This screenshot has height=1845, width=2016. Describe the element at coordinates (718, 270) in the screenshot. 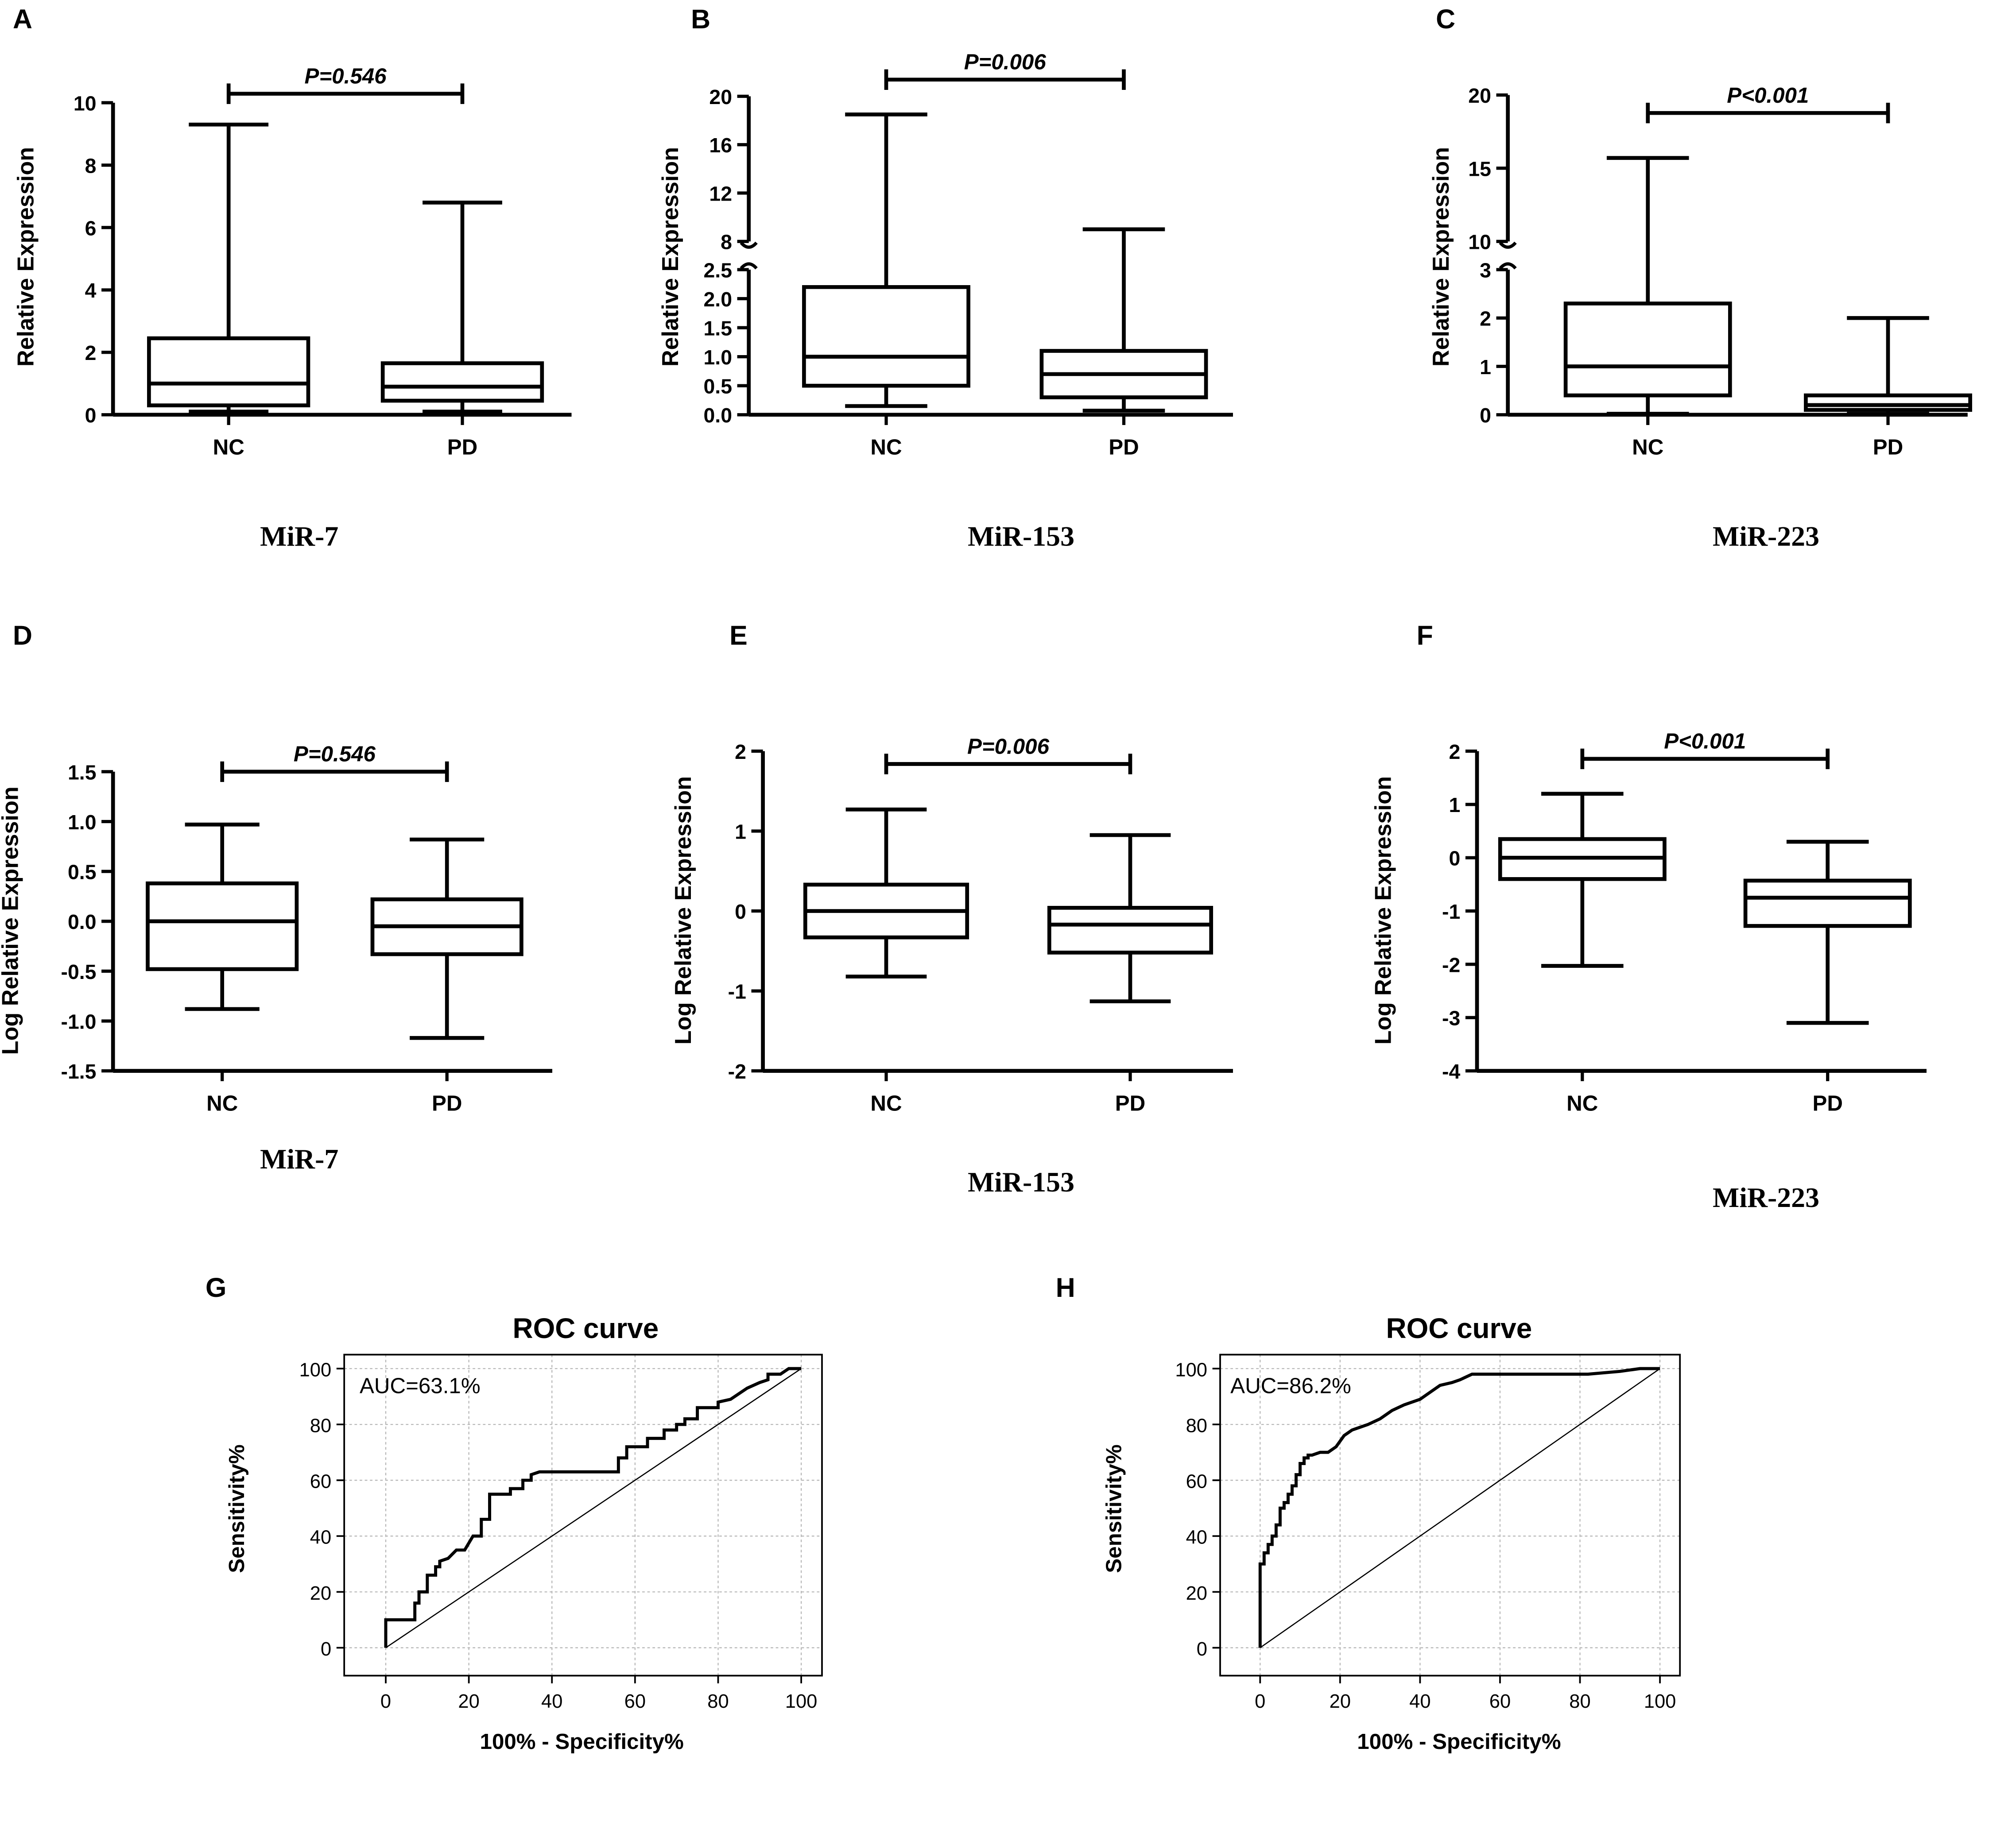

I see `y-tick-label: 2.5` at that location.